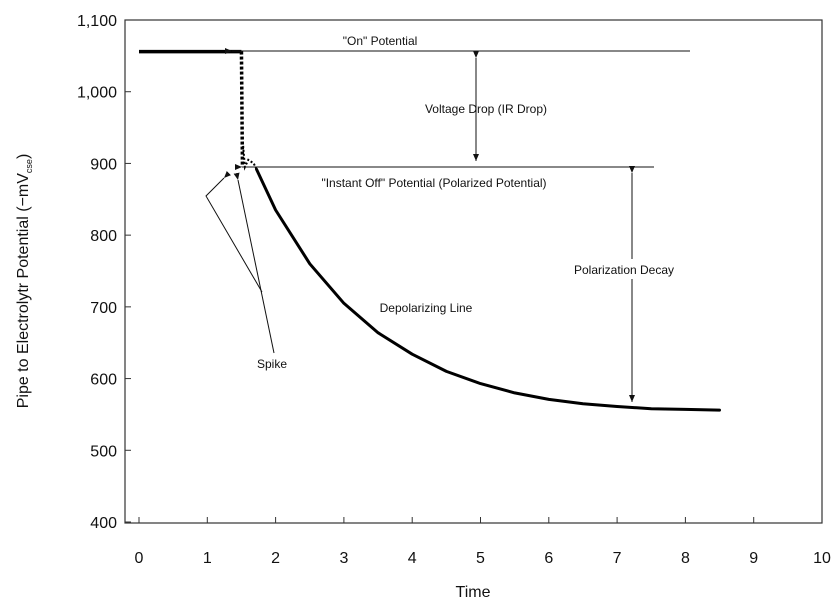 This screenshot has height=608, width=837. Describe the element at coordinates (486, 109) in the screenshot. I see `voltage-drop-label: Voltage Drop (IR Drop)` at that location.